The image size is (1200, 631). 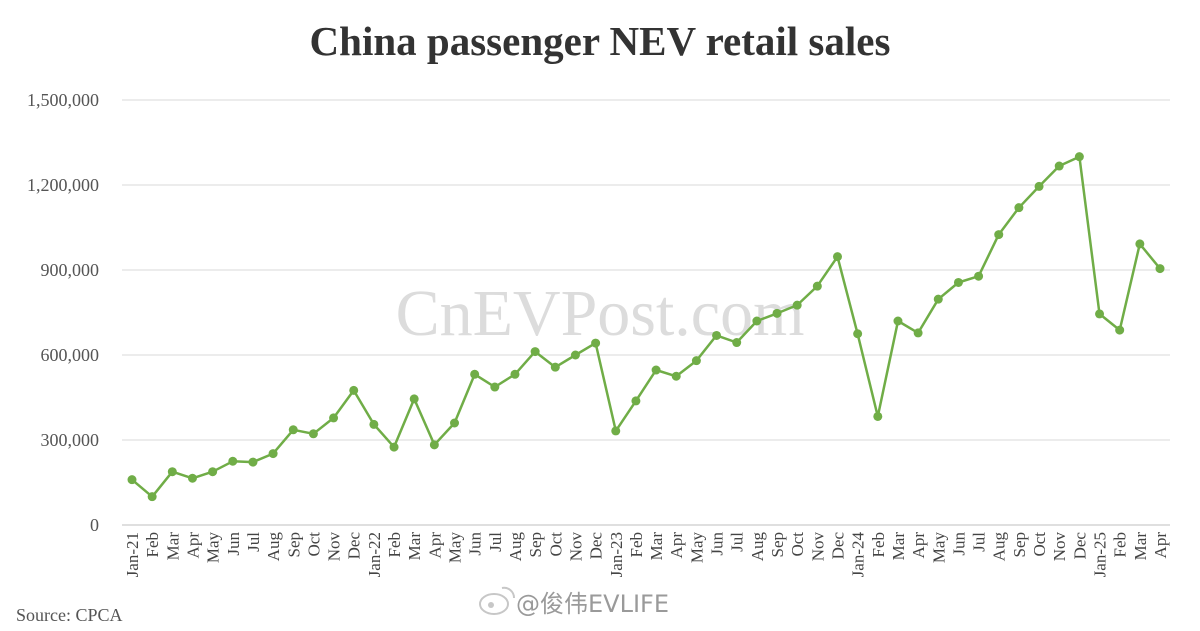 I want to click on x-tick-label: Jan-21, so click(x=132, y=554).